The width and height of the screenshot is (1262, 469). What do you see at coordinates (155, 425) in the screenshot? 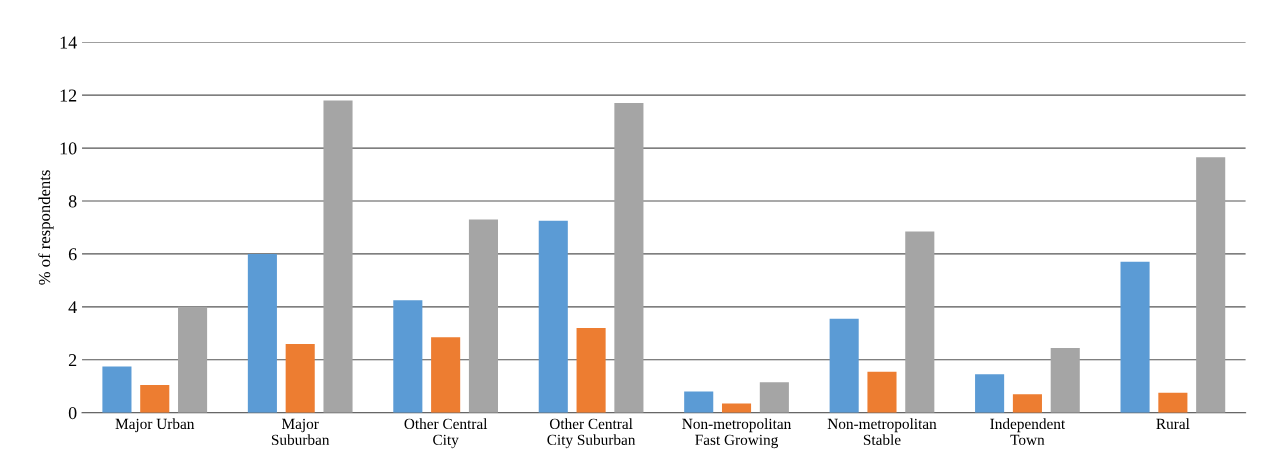
I see `x-tick-label: Major Urban` at bounding box center [155, 425].